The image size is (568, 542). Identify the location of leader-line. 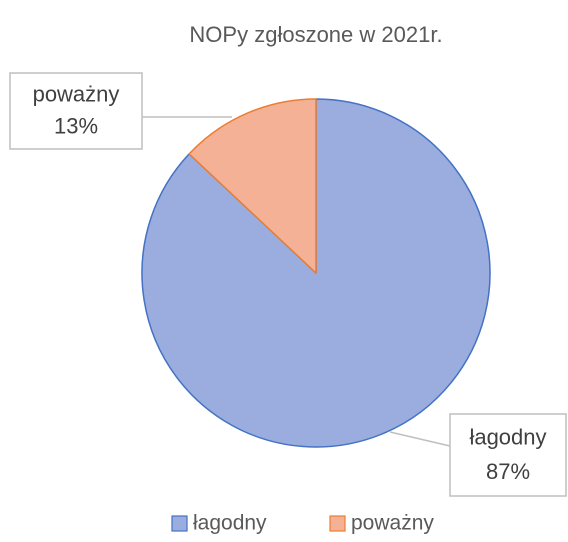
(420, 439).